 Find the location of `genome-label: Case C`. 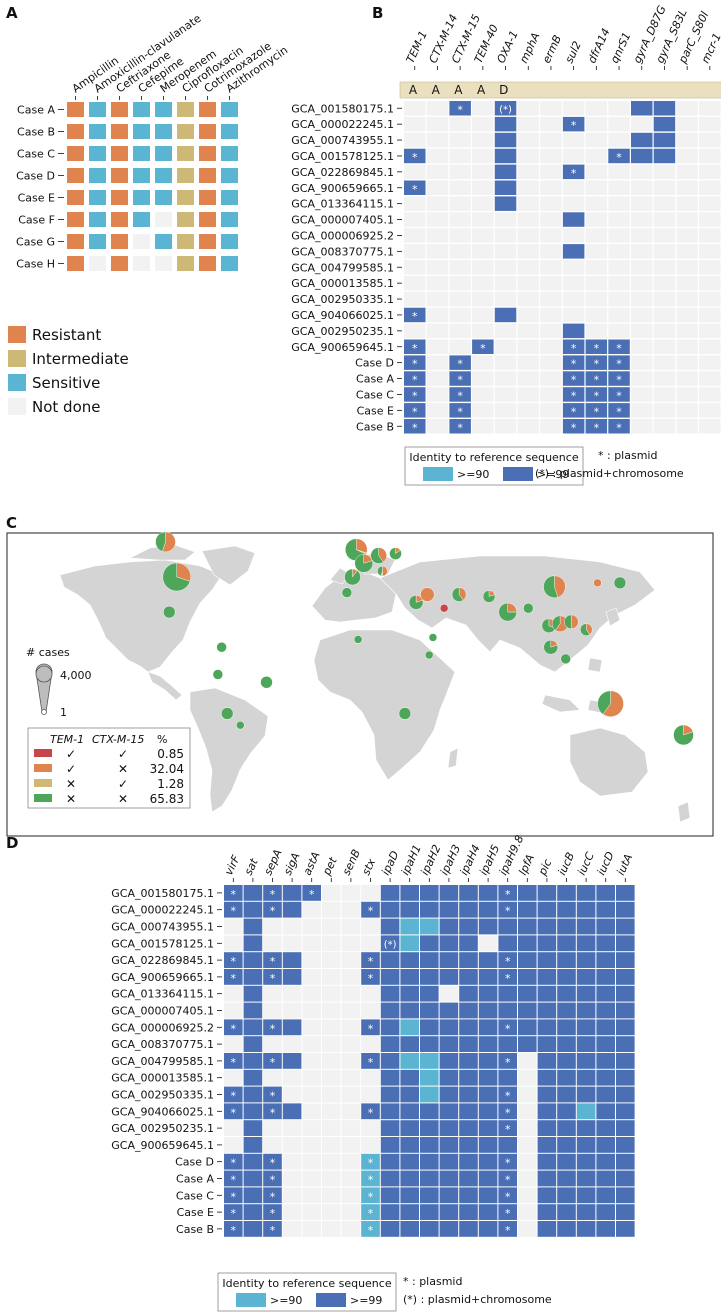

genome-label: Case C is located at coordinates (375, 394).